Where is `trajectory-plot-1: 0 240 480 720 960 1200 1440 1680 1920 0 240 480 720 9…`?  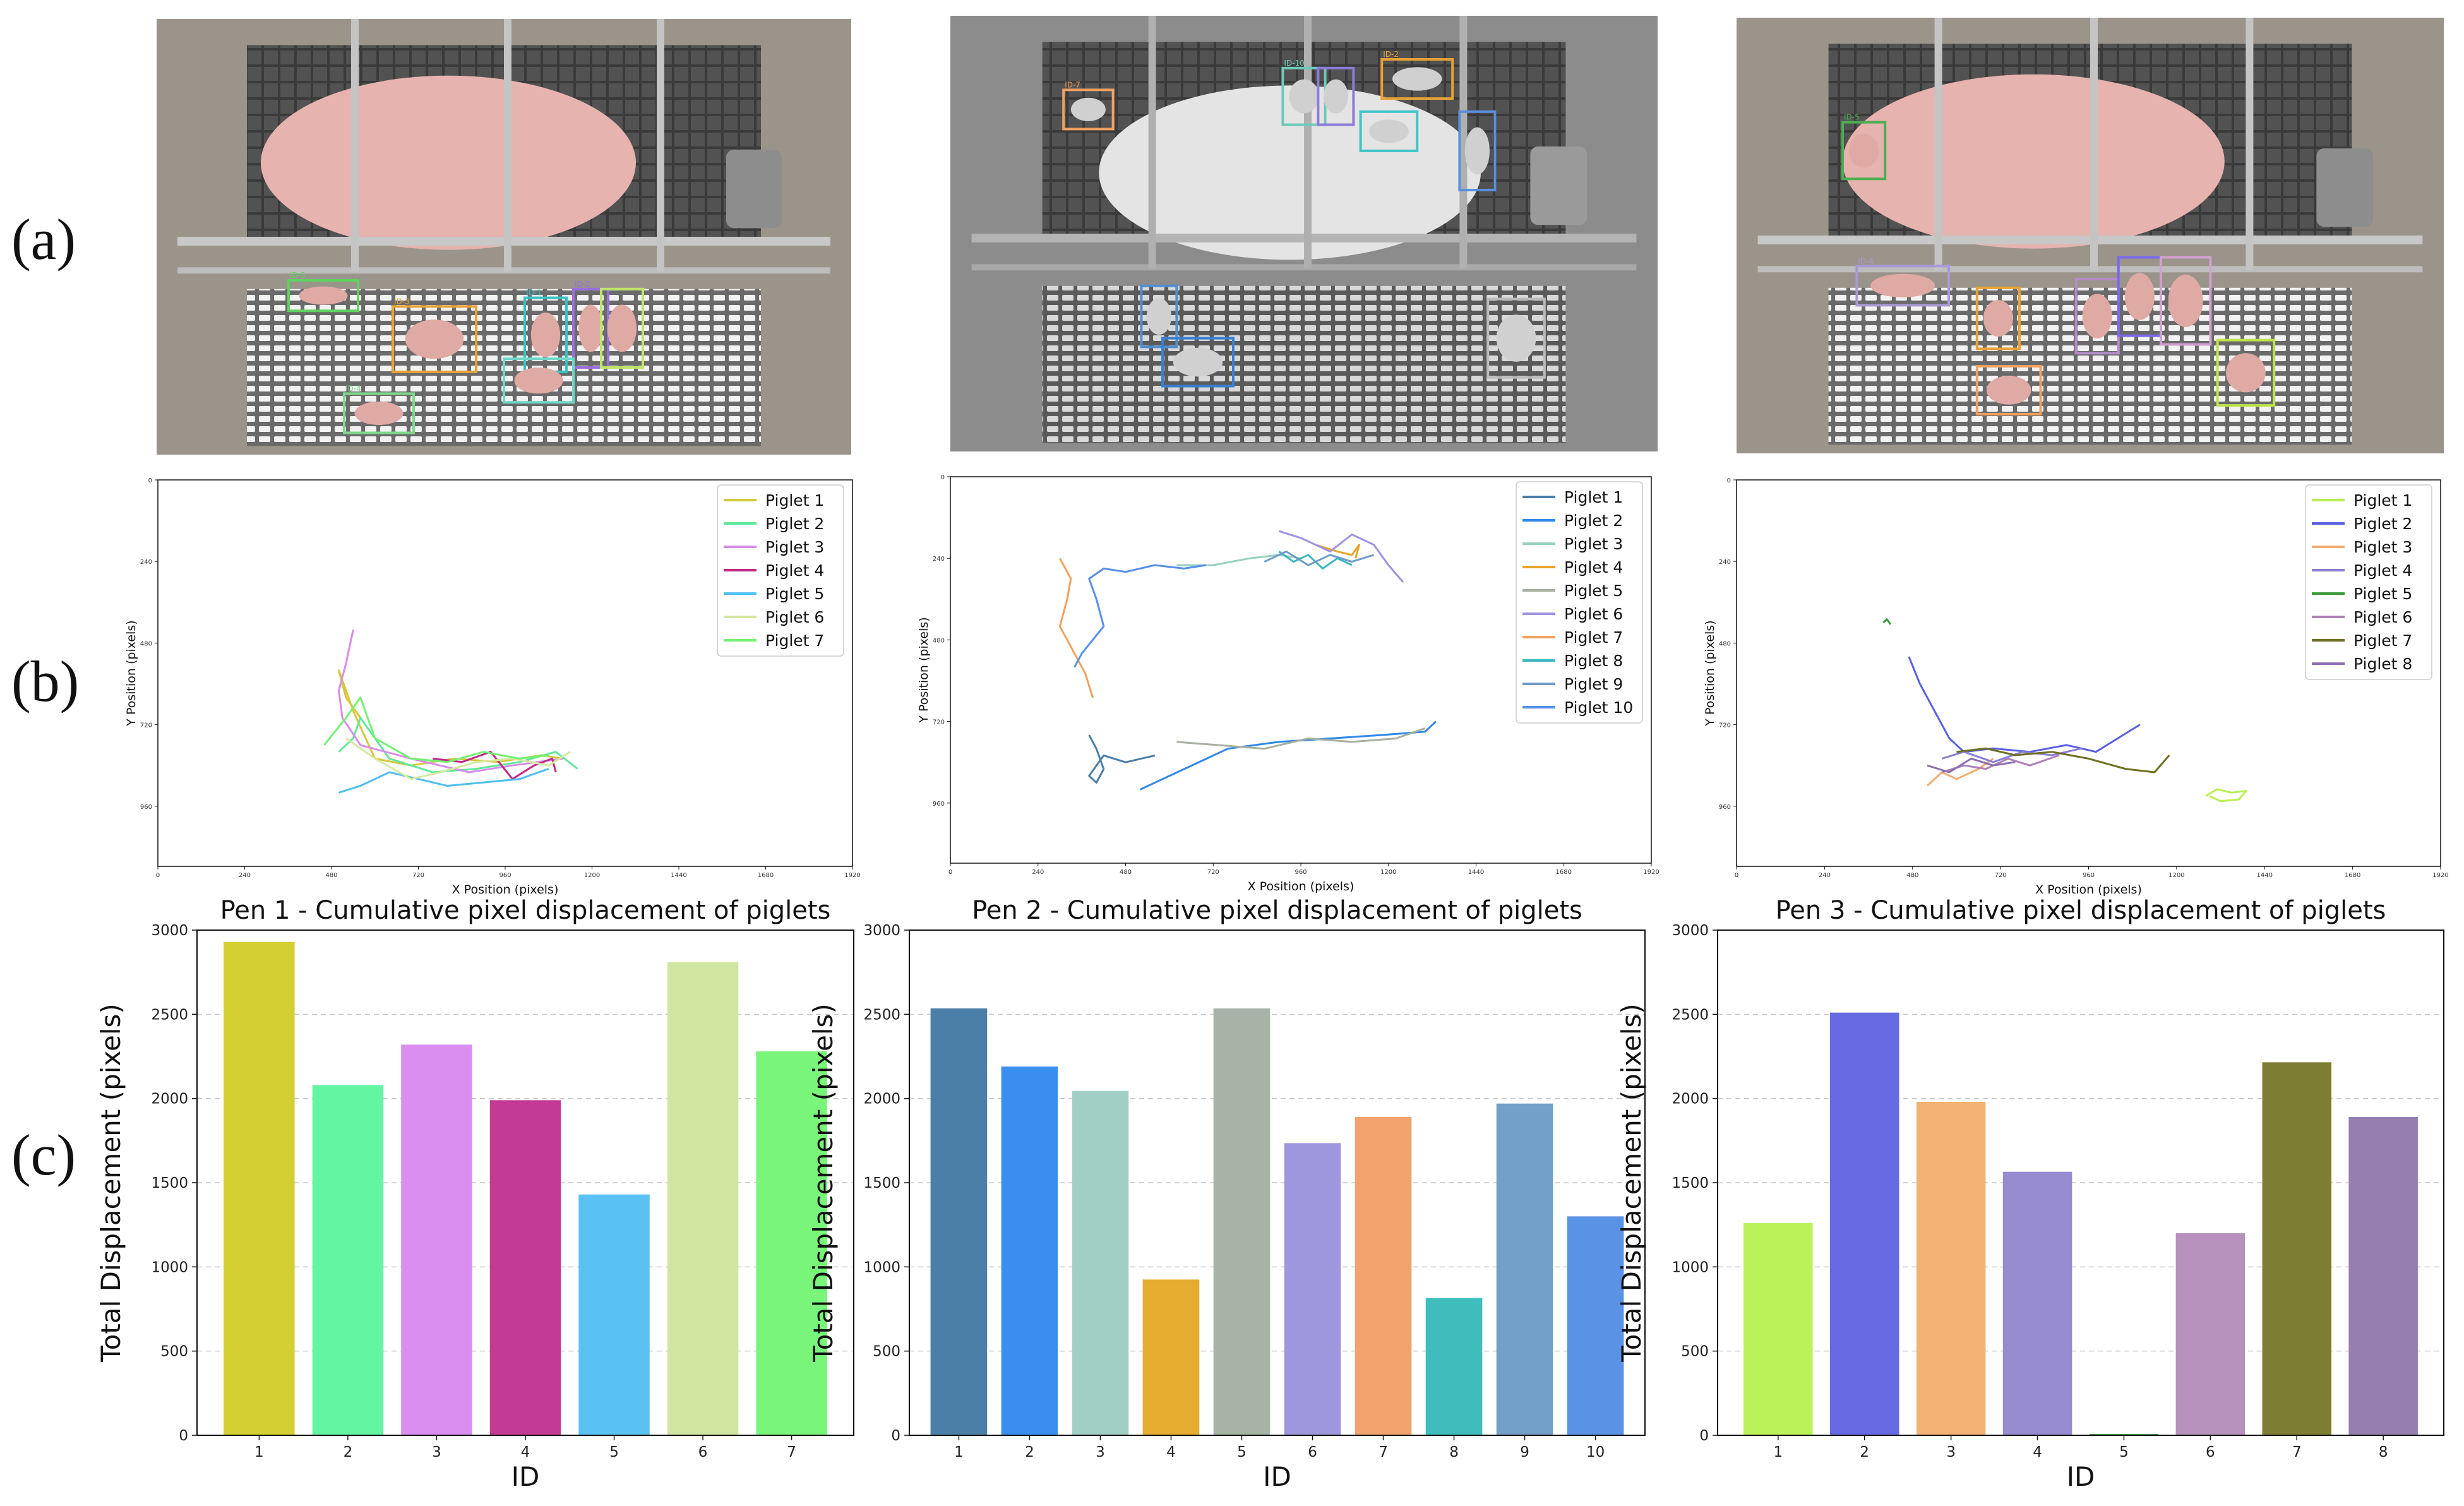
trajectory-plot-1: 0 240 480 720 960 1200 1440 1680 1920 0 240 480 720 9… is located at coordinates (492, 687).